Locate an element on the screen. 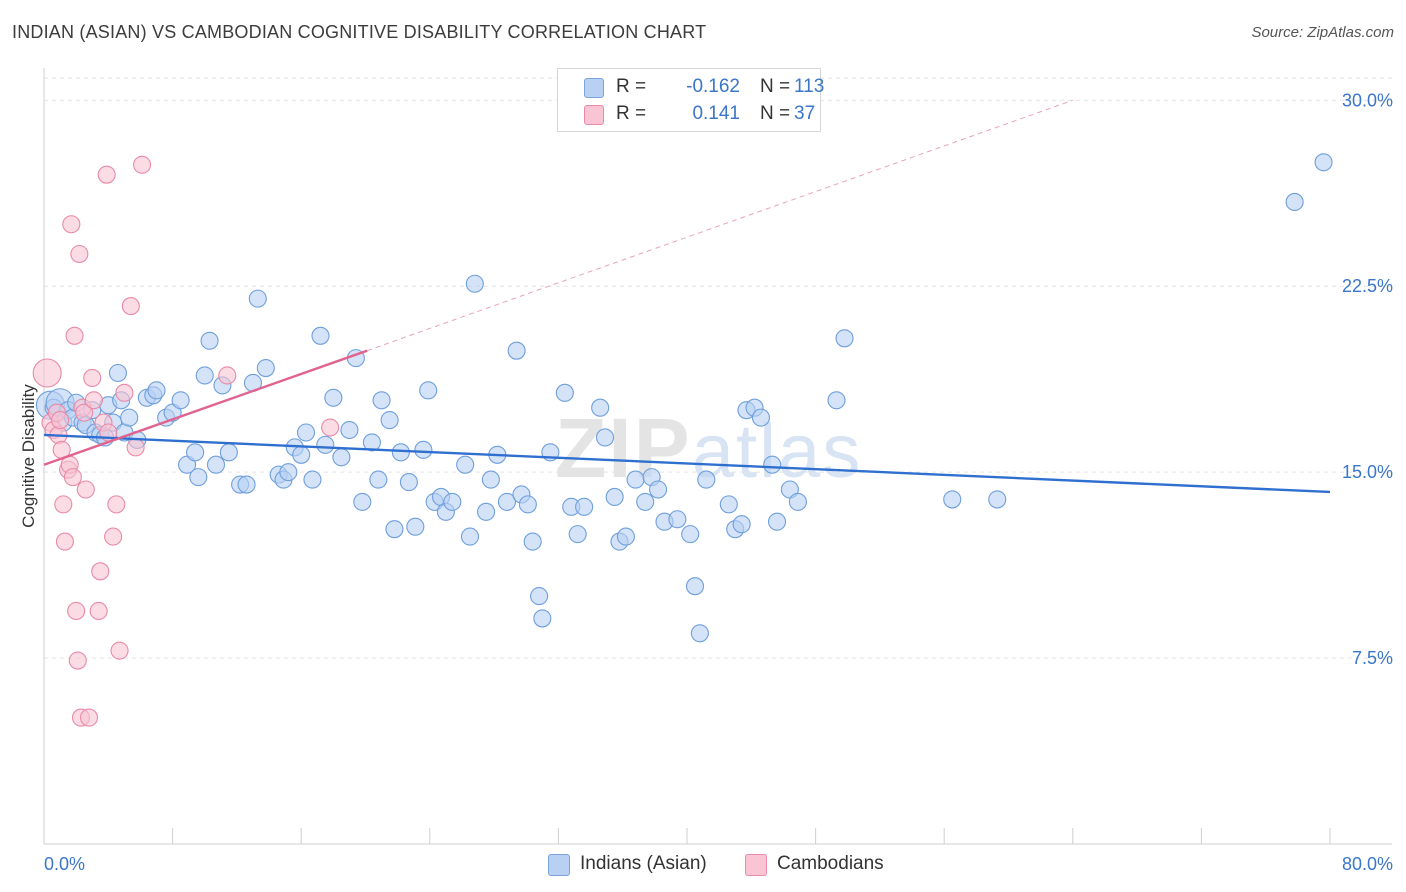 The image size is (1406, 892). trend-line-indians is located at coordinates (687, 463).